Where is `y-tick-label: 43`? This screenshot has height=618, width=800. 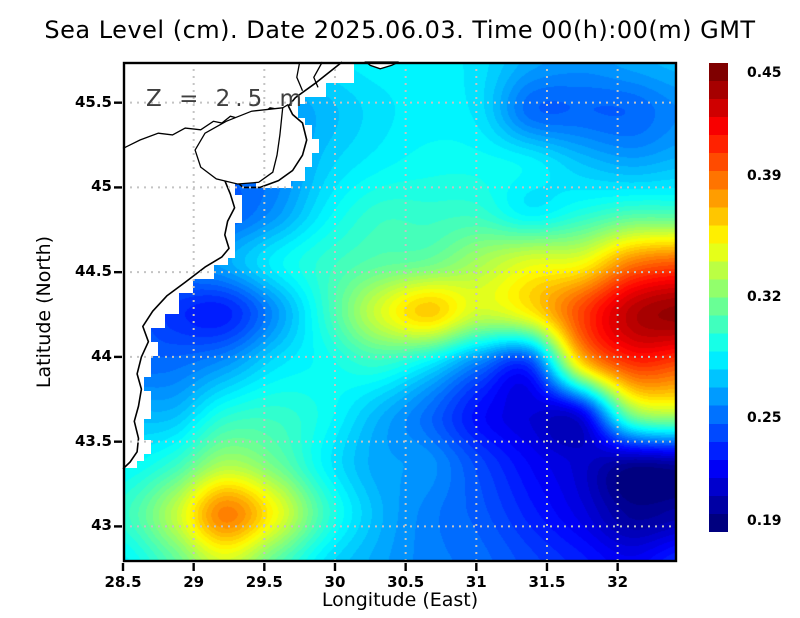
y-tick-label: 43 is located at coordinates (101, 525).